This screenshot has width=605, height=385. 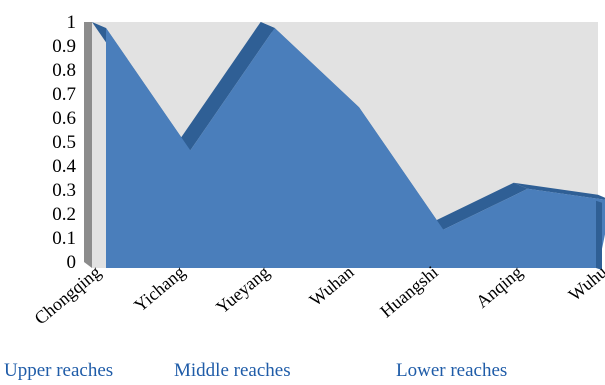 I want to click on reach-label-lower: Lower reaches, so click(x=451, y=370).